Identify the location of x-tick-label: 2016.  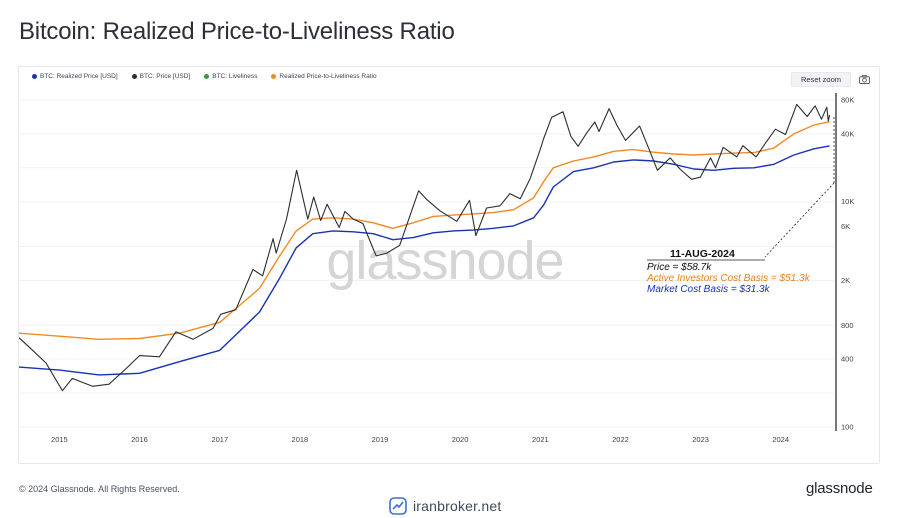
(139, 439).